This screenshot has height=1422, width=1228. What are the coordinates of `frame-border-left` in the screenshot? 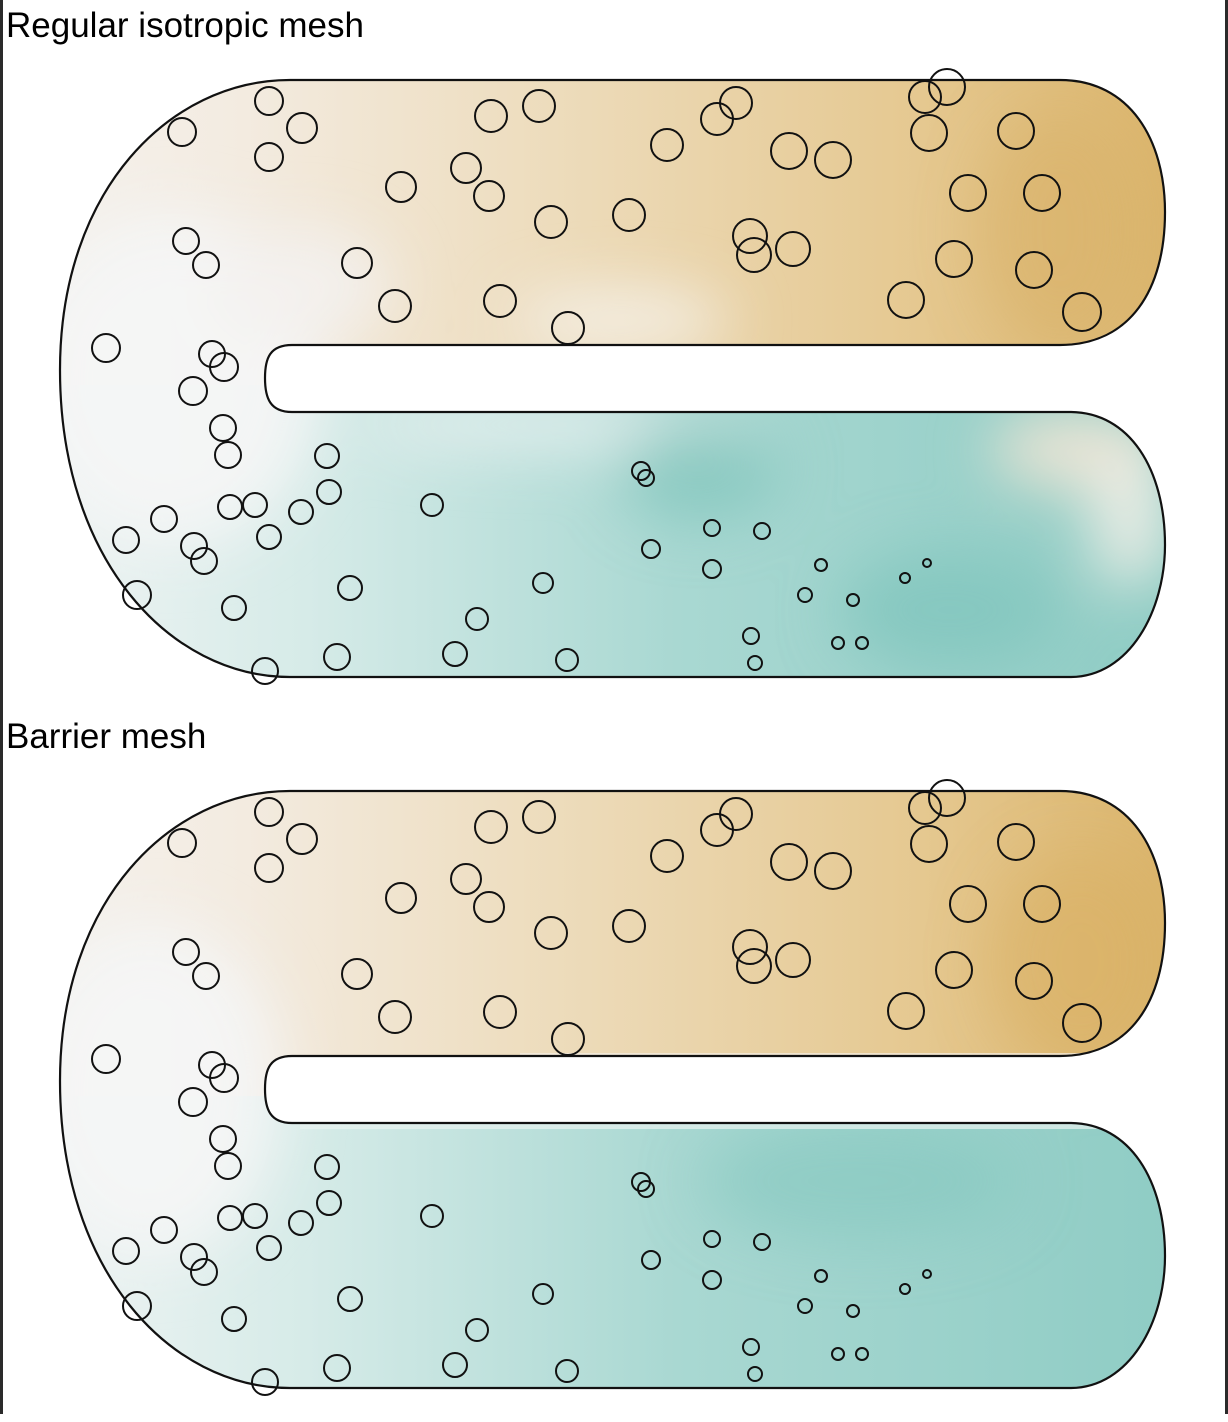 It's located at (1, 707).